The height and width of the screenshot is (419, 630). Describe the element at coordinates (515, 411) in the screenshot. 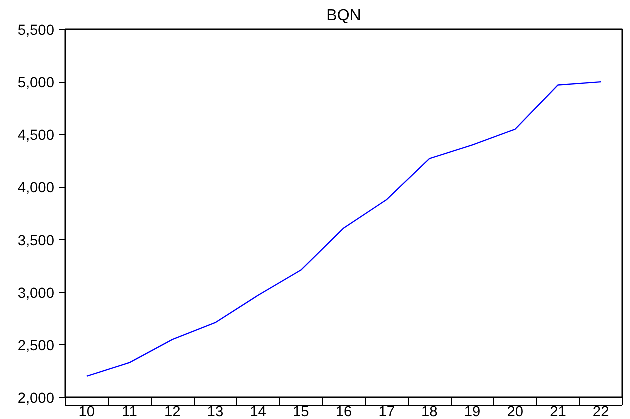

I see `x-tick-label: 20` at that location.